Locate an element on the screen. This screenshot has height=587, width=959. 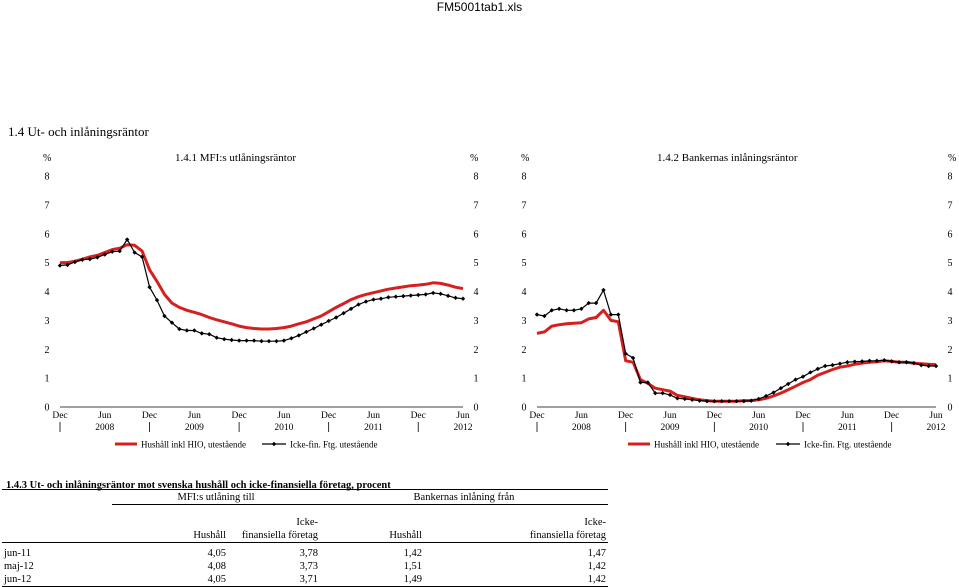
table-row: jun-12 4,05 3,71 1,49 1,42 is located at coordinates (305, 580).